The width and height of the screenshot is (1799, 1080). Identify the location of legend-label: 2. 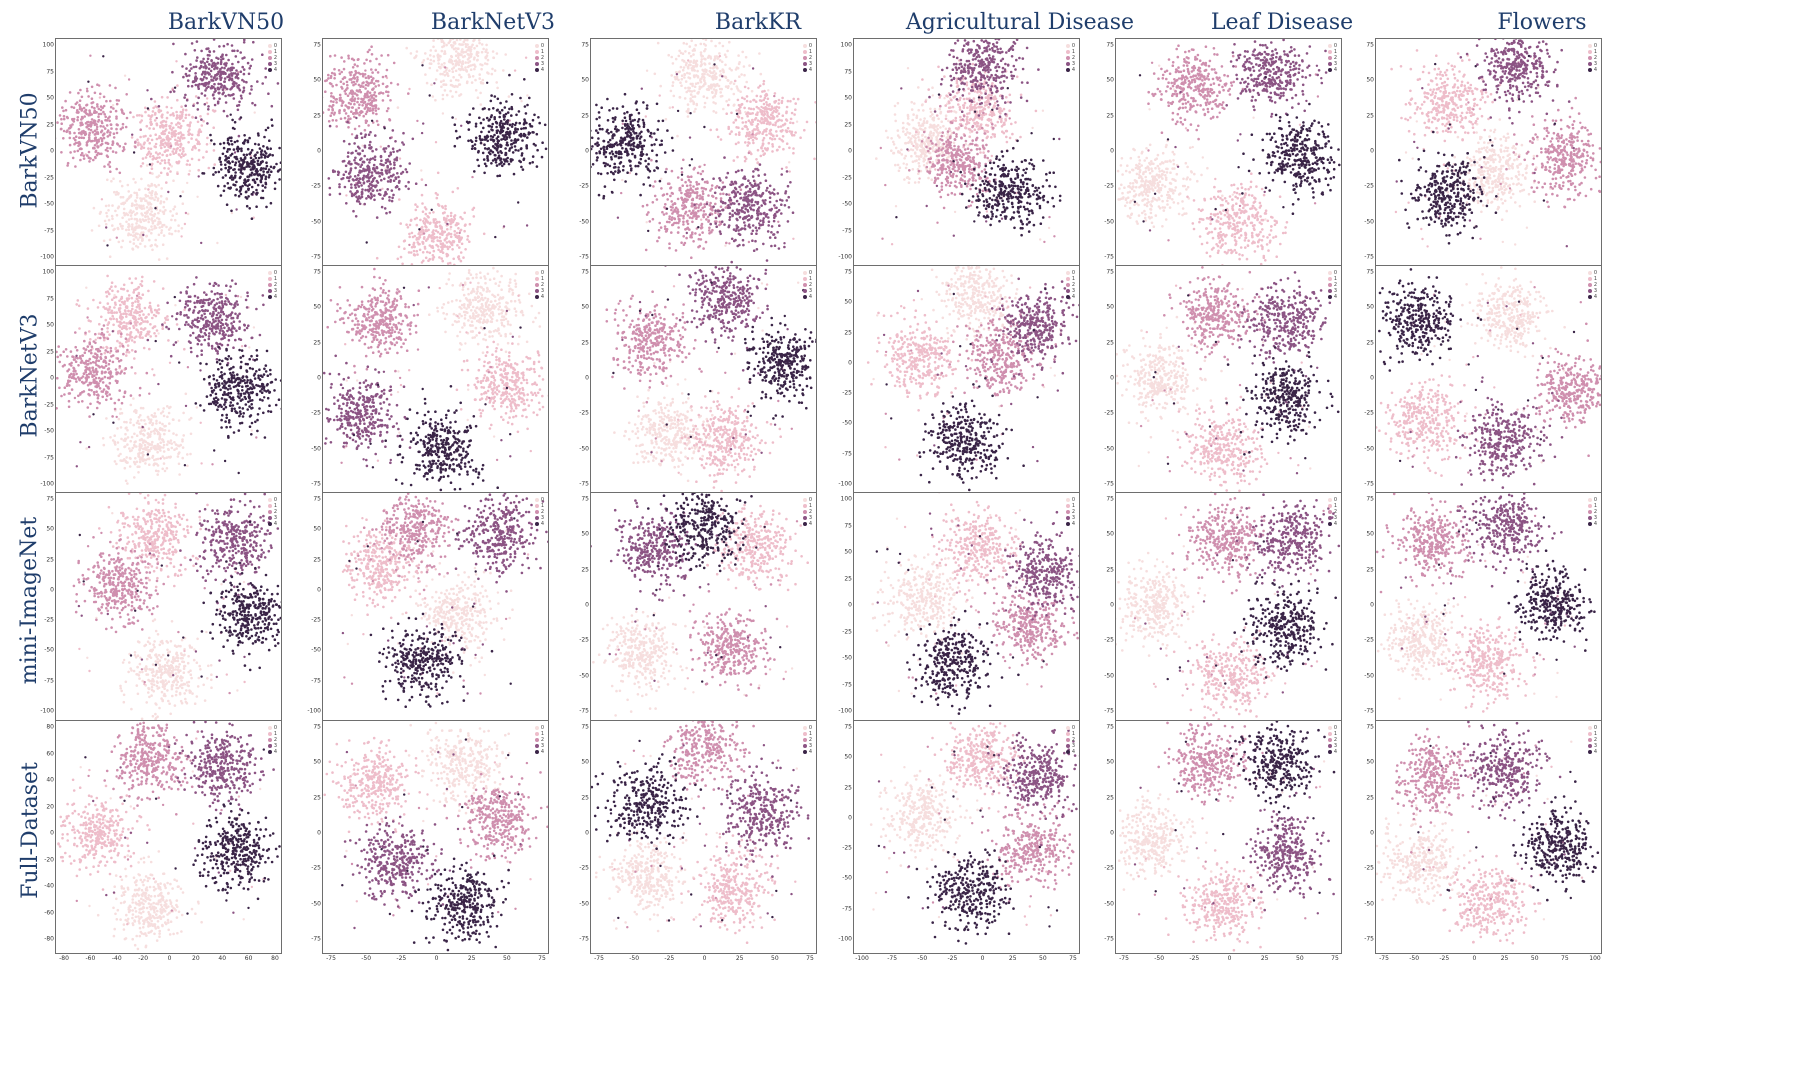
(275, 58).